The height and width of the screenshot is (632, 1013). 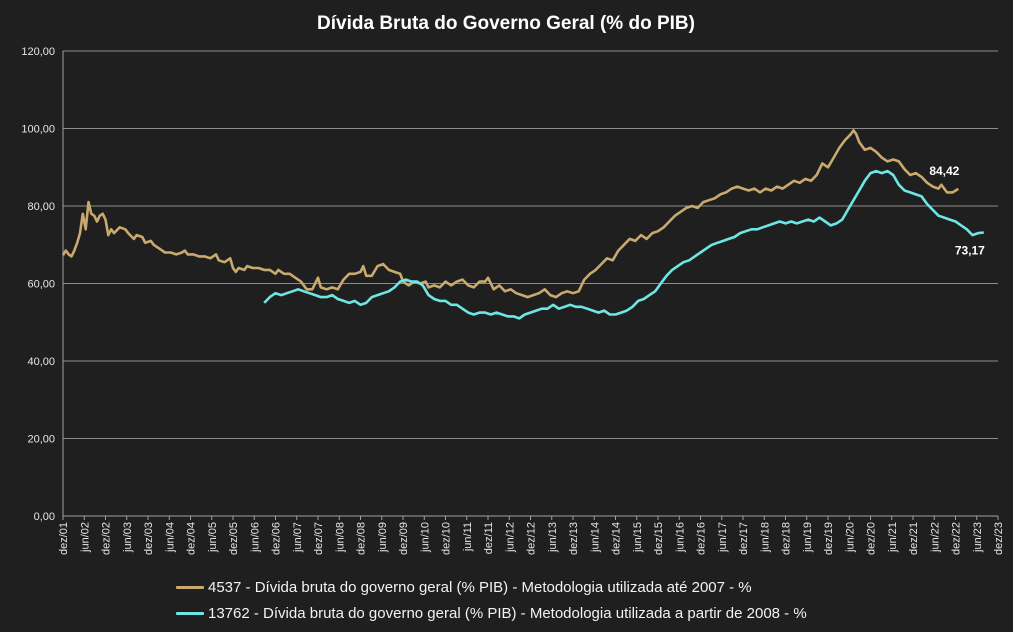 I want to click on x-tick-label: jun/05, so click(x=213, y=537).